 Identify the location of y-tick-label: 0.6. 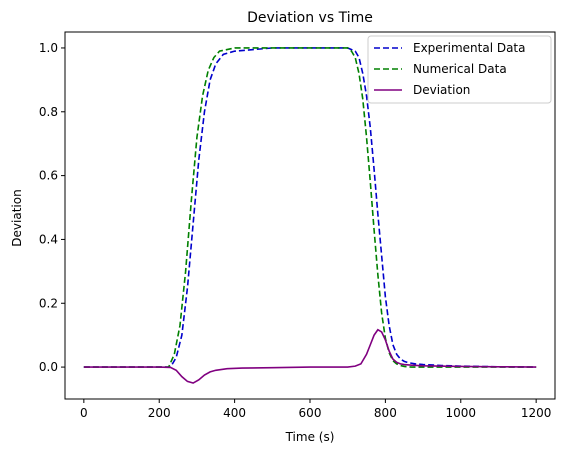
(48, 176).